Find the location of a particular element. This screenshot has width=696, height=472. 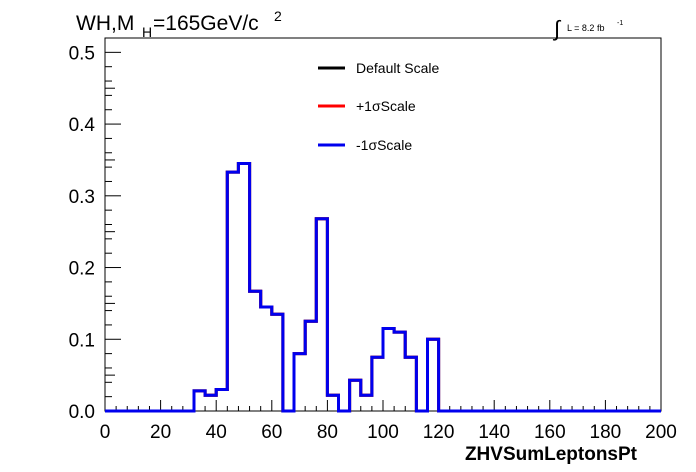

x-tick-label: 200 is located at coordinates (661, 432).